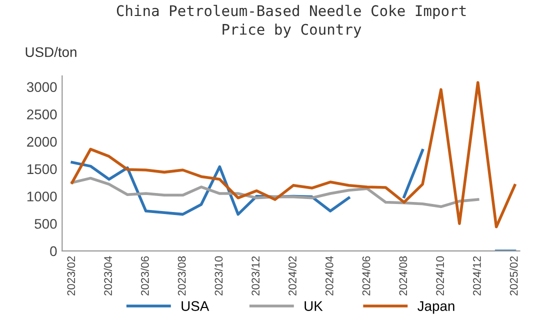 The width and height of the screenshot is (550, 323). I want to click on y-tick-label: 1000, so click(42, 197).